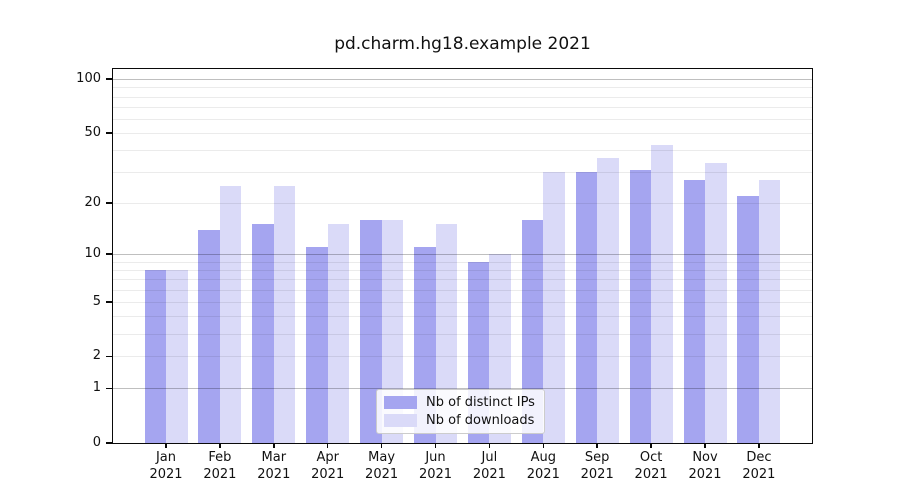 The image size is (900, 500). Describe the element at coordinates (317, 345) in the screenshot. I see `bar-distinct-ips-apr` at that location.